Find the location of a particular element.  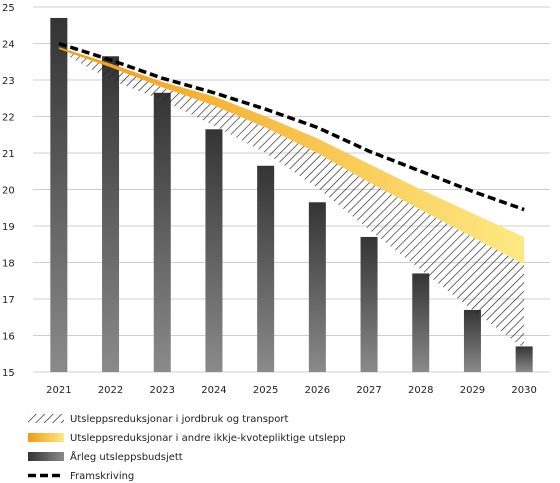

legend-label: Framskriving is located at coordinates (102, 476).